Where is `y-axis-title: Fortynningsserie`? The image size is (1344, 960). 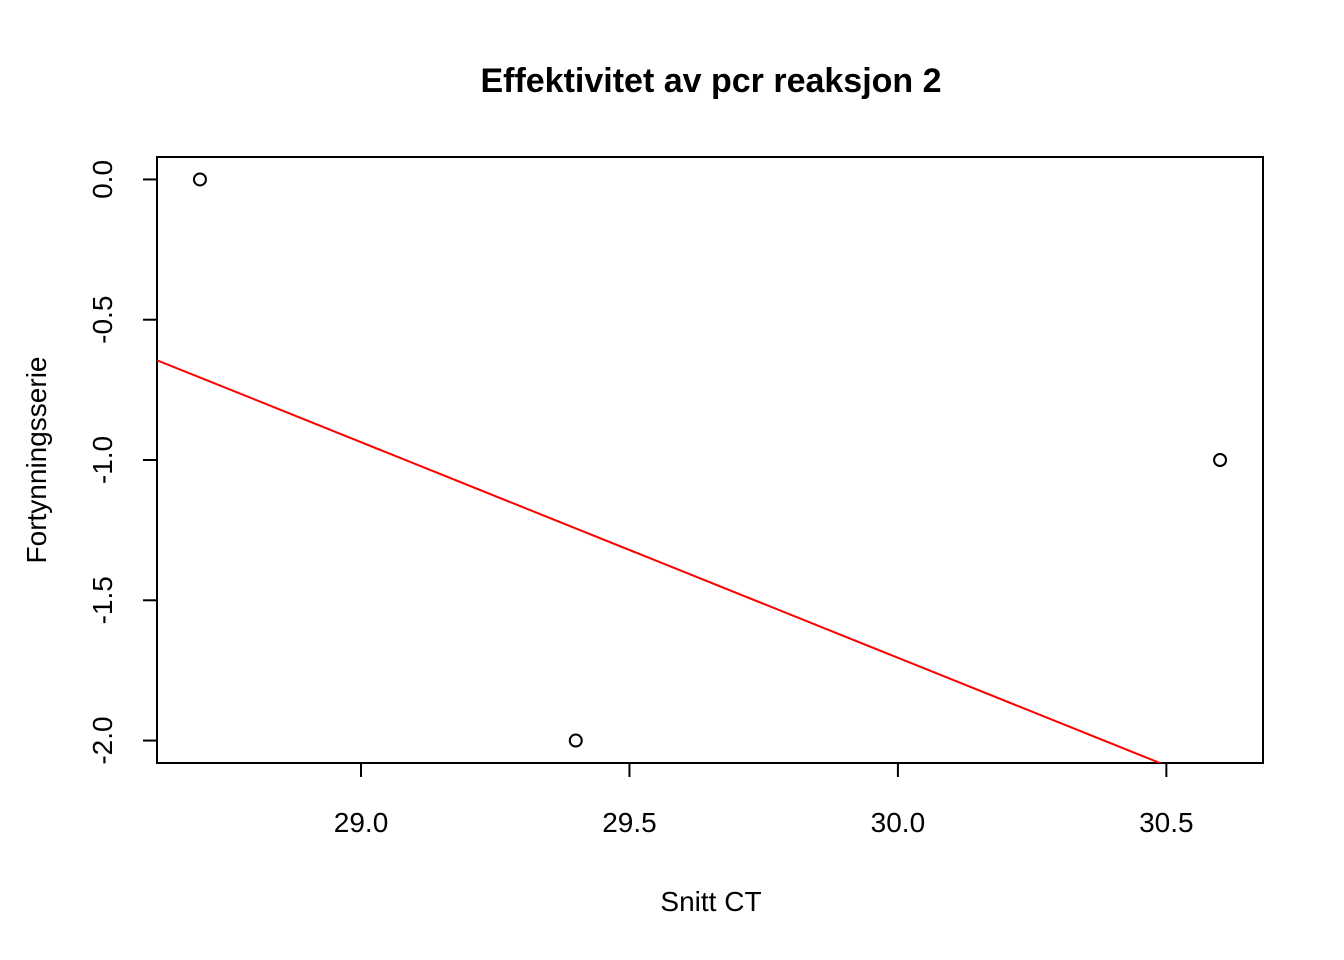
y-axis-title: Fortynningsserie is located at coordinates (36, 460).